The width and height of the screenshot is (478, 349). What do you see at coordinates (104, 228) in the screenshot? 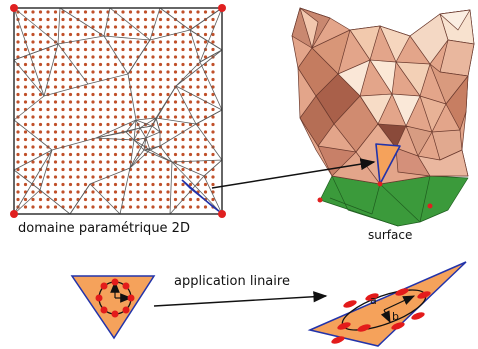
I see `domain-caption: domaine paramétrique 2D` at bounding box center [104, 228].